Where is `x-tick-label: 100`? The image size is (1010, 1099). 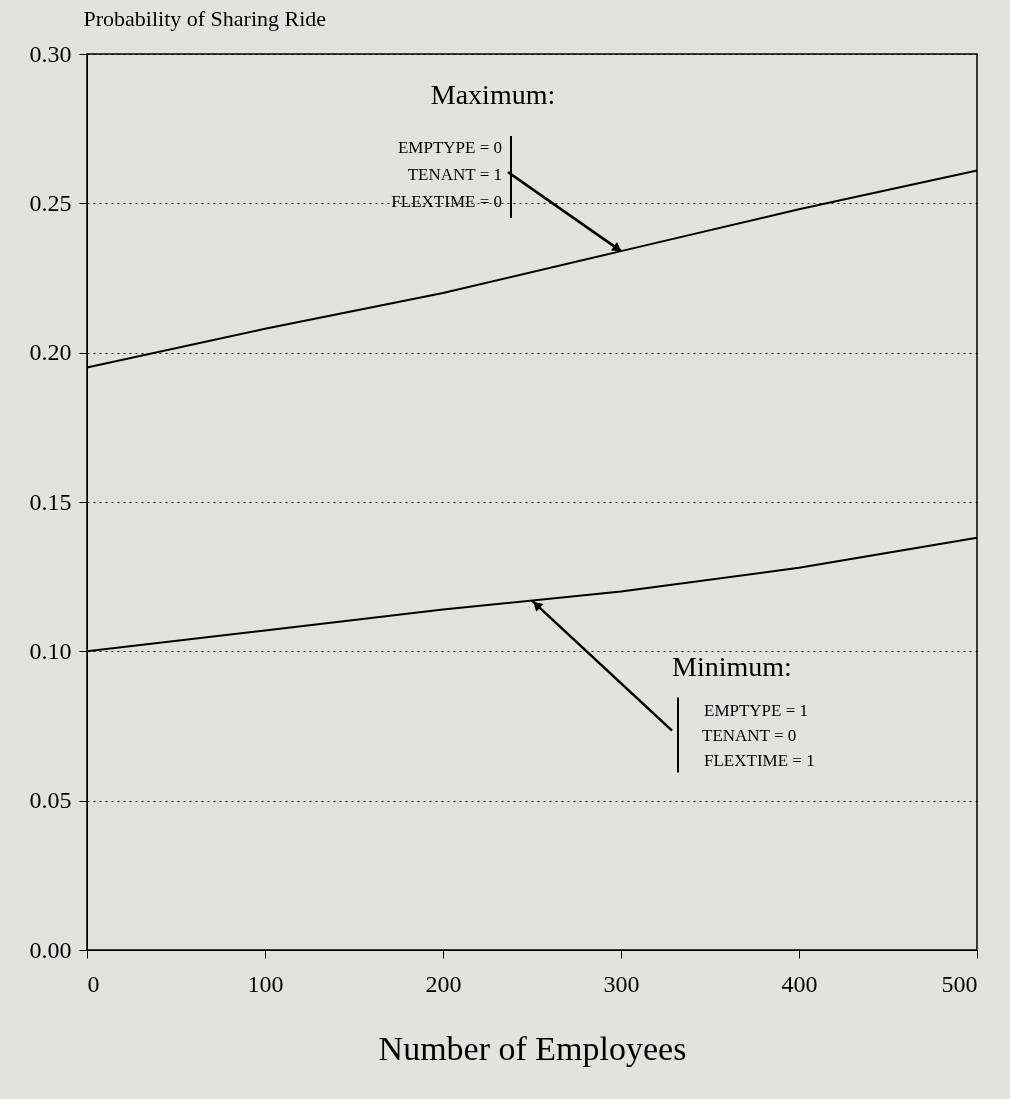
x-tick-label: 100 is located at coordinates (265, 983).